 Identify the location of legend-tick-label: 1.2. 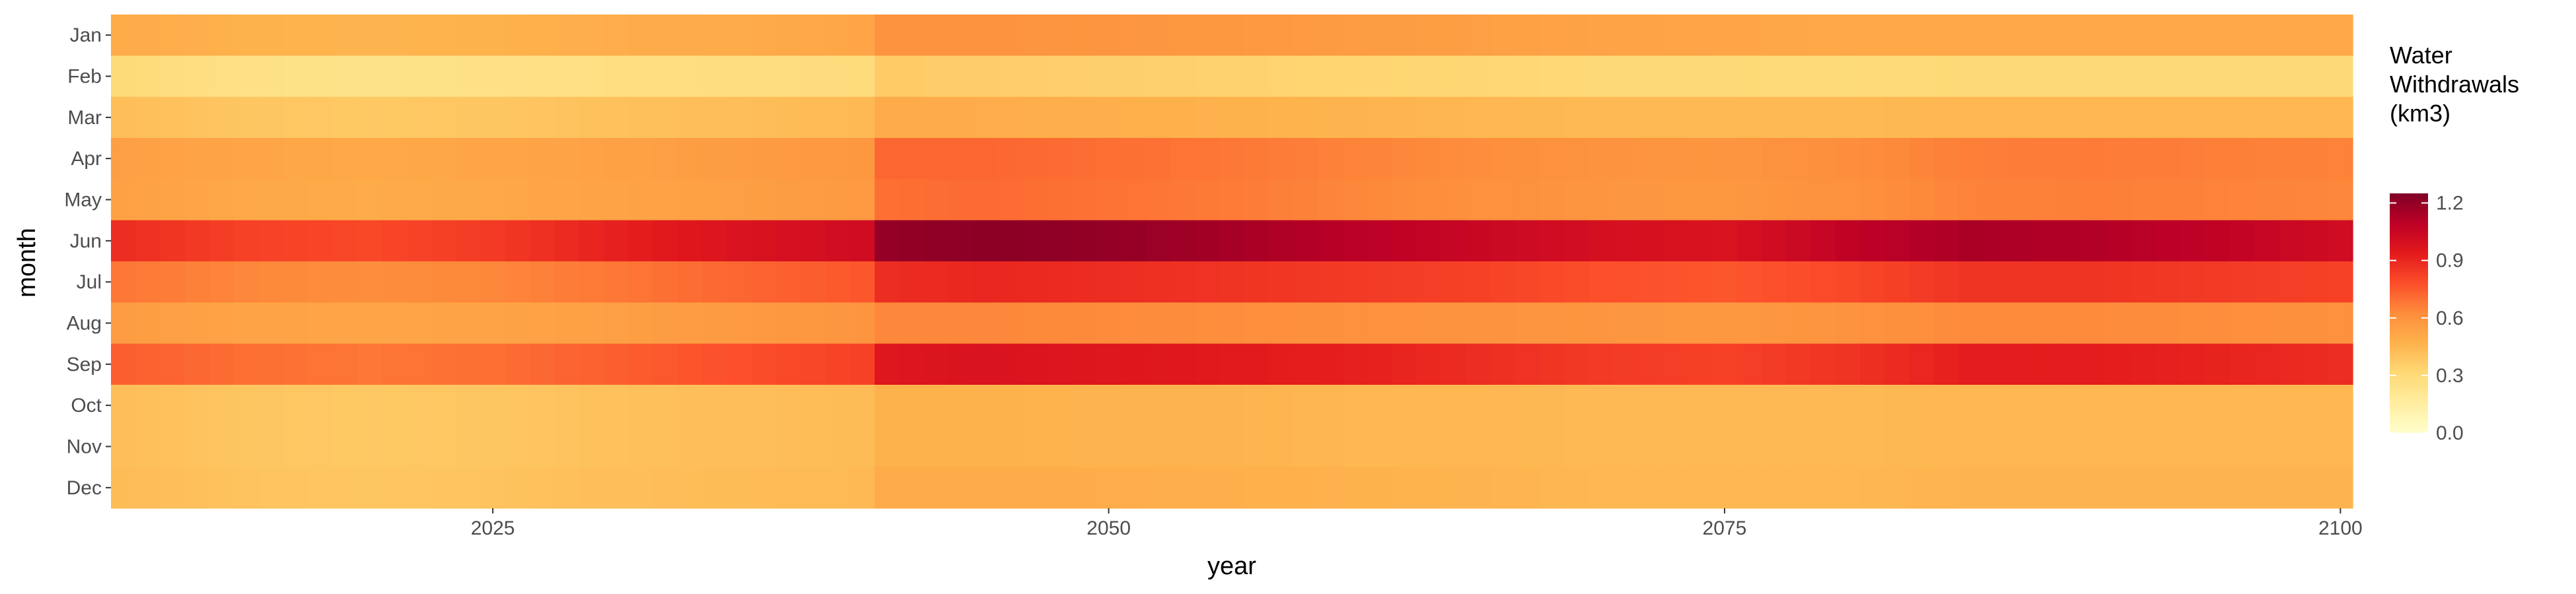
(2450, 203).